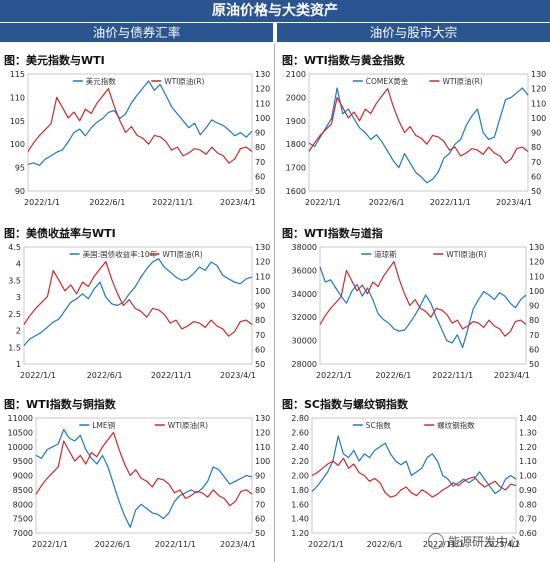 Image resolution: width=550 pixels, height=562 pixels. I want to click on y-tick-label: 36000, so click(304, 270).